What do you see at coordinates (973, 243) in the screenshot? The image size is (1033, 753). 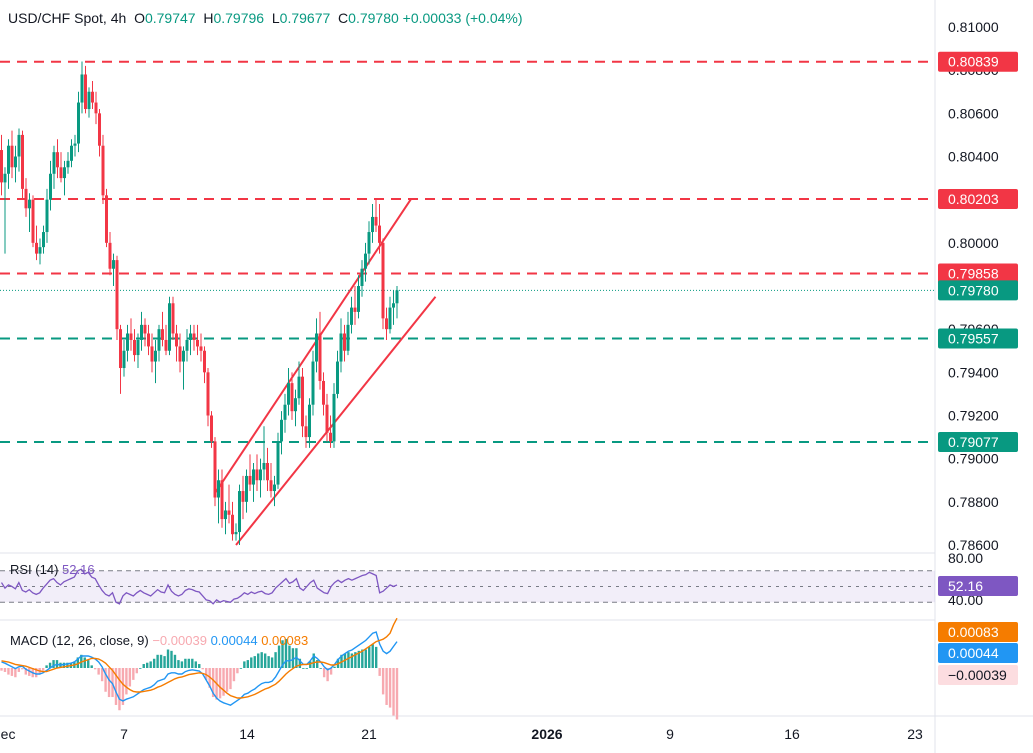 I see `price-tick-label: 0.80000` at bounding box center [973, 243].